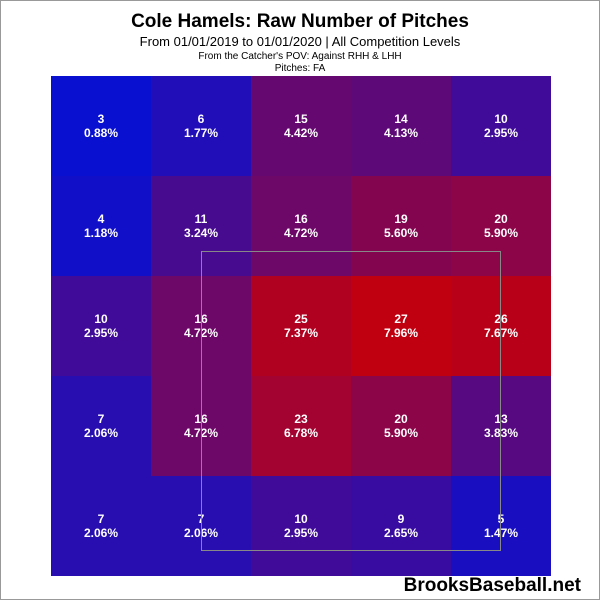 Image resolution: width=600 pixels, height=600 pixels. I want to click on heatmap-cell: 13 3.83%, so click(501, 426).